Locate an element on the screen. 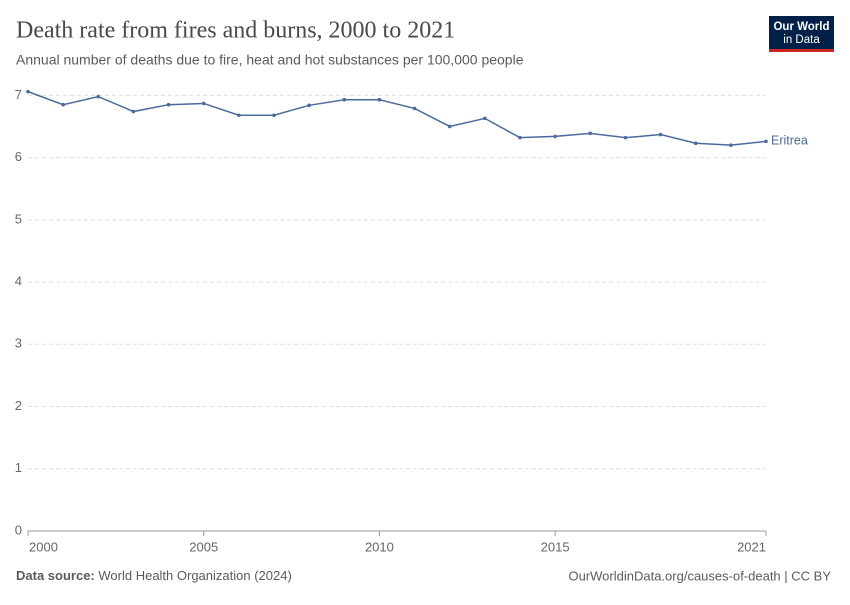 The image size is (850, 605). y-tick-label: 6 is located at coordinates (18, 156).